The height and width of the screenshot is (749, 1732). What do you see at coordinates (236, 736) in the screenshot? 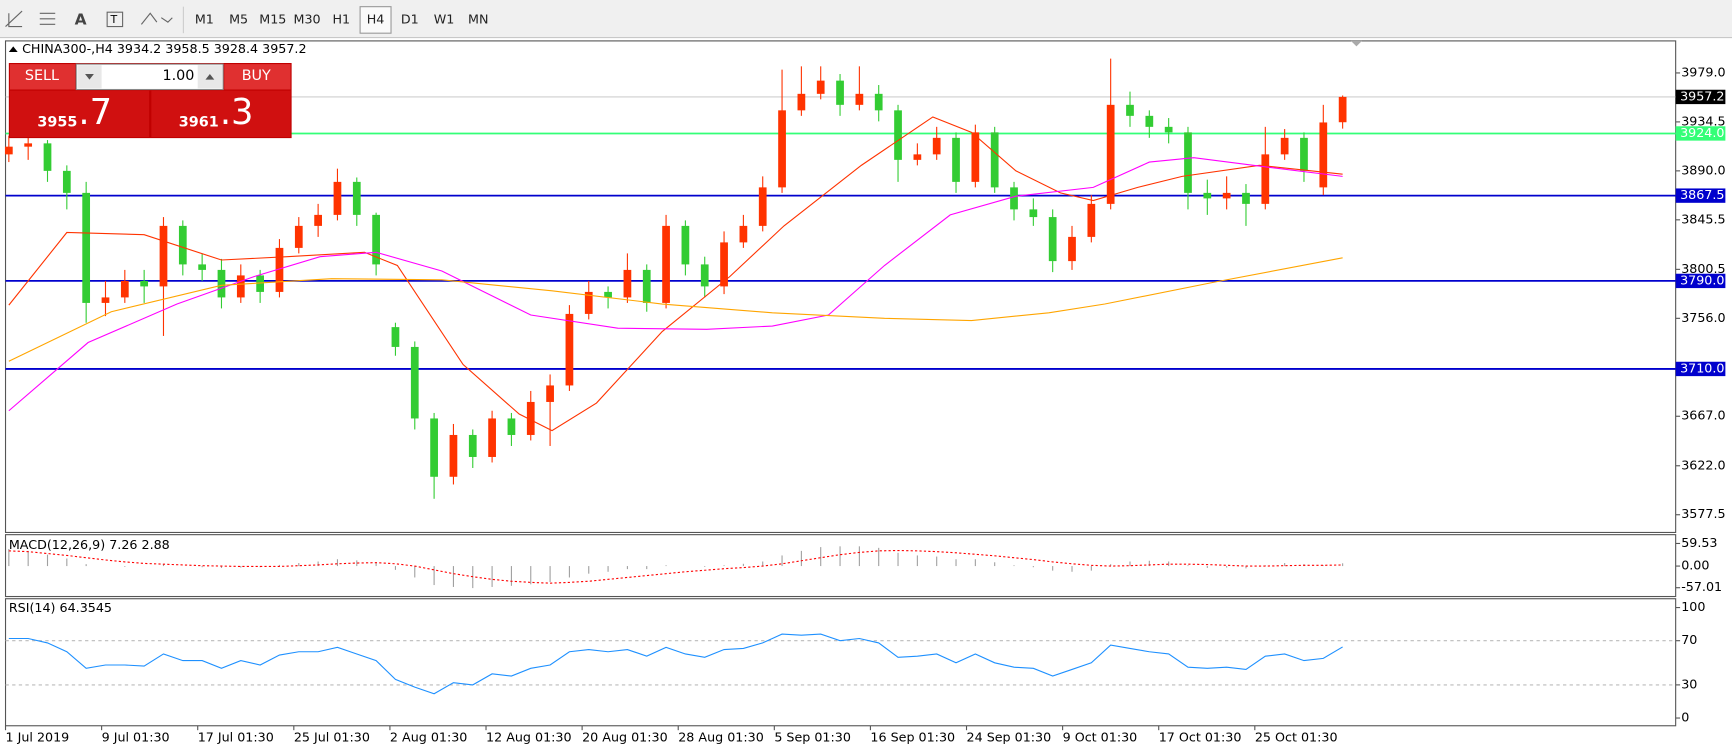
I see `x-tick-label: 17 Jul 01:30` at bounding box center [236, 736].